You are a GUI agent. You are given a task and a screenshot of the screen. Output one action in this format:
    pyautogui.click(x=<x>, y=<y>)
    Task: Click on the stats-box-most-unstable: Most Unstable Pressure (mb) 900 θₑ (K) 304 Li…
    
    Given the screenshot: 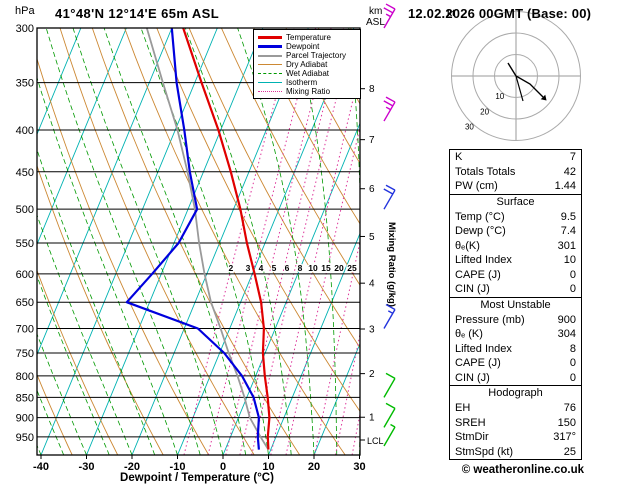 What is the action you would take?
    pyautogui.click(x=515, y=341)
    